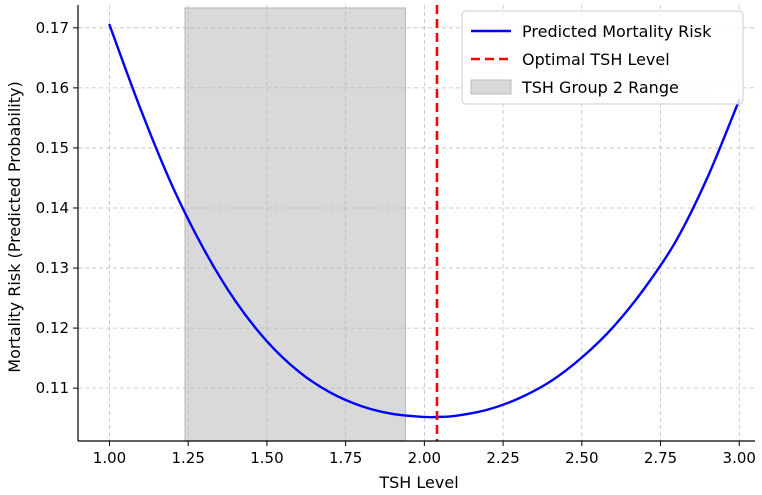 This screenshot has height=495, width=762. I want to click on y-axis-label: Mortality Risk (Predicted Probability), so click(14, 226).